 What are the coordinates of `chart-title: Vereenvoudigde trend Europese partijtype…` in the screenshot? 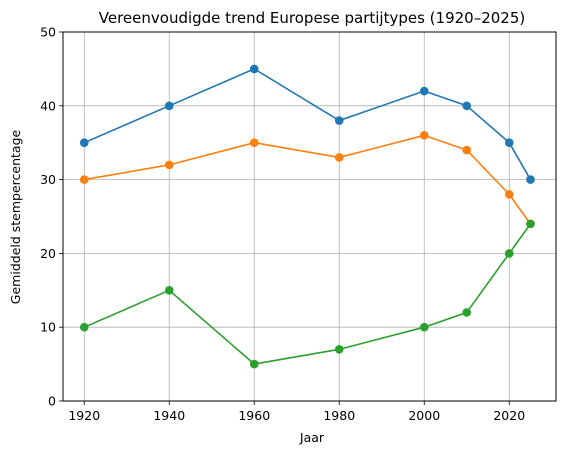 It's located at (312, 18).